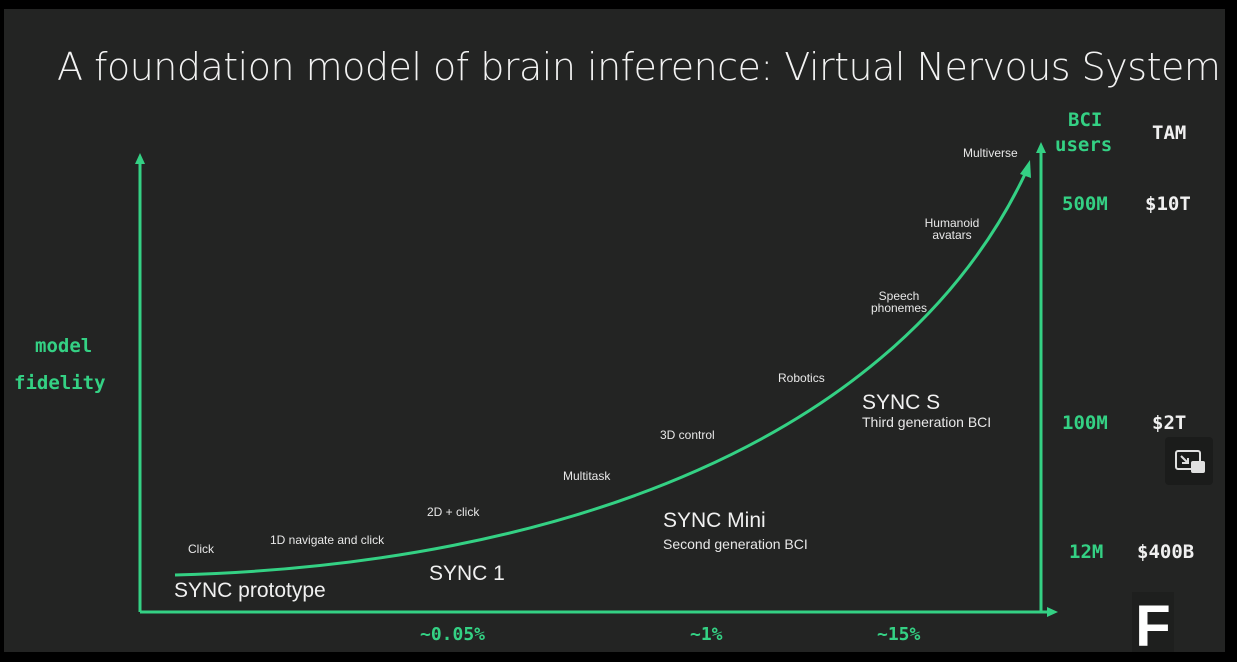 This screenshot has width=1237, height=662. What do you see at coordinates (1025, 169) in the screenshot?
I see `curve-arrow-icon` at bounding box center [1025, 169].